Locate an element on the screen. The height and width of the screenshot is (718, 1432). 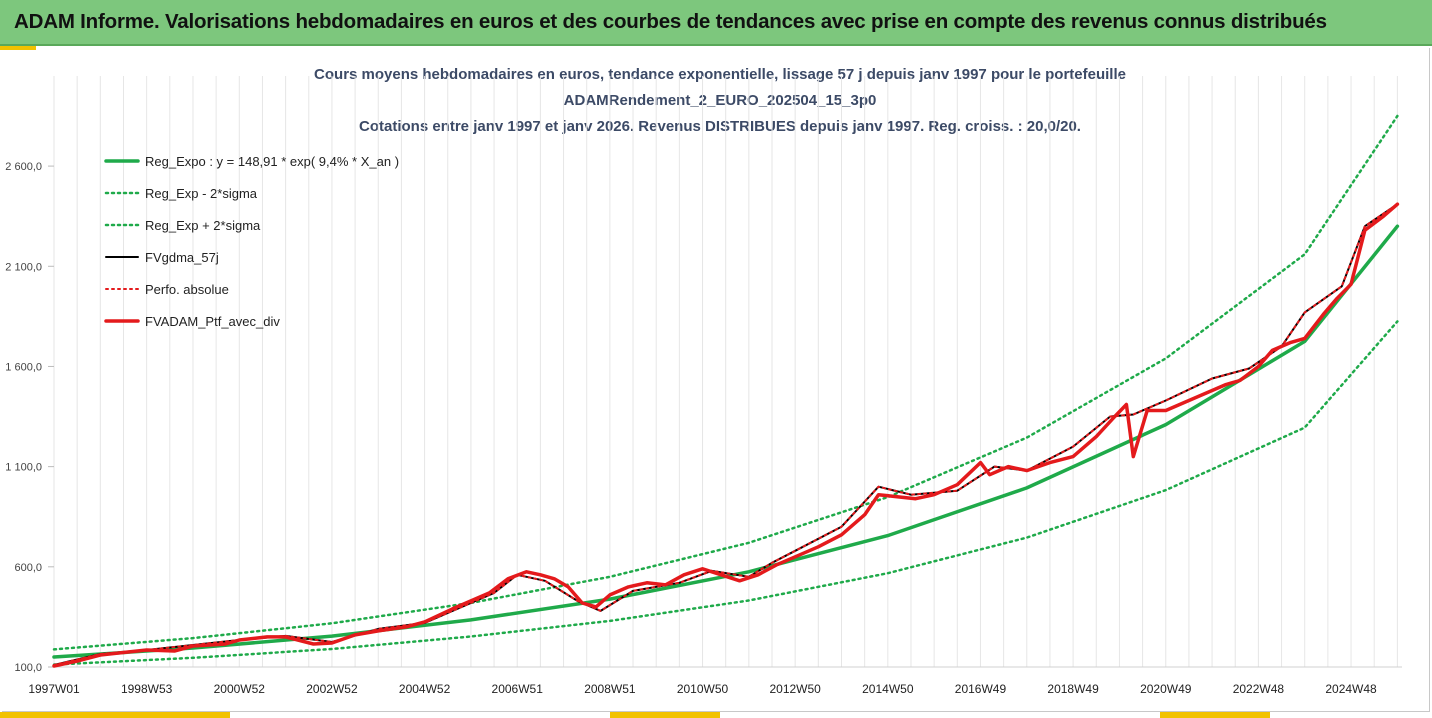
accent-stripe-bottom-mid is located at coordinates (665, 715).